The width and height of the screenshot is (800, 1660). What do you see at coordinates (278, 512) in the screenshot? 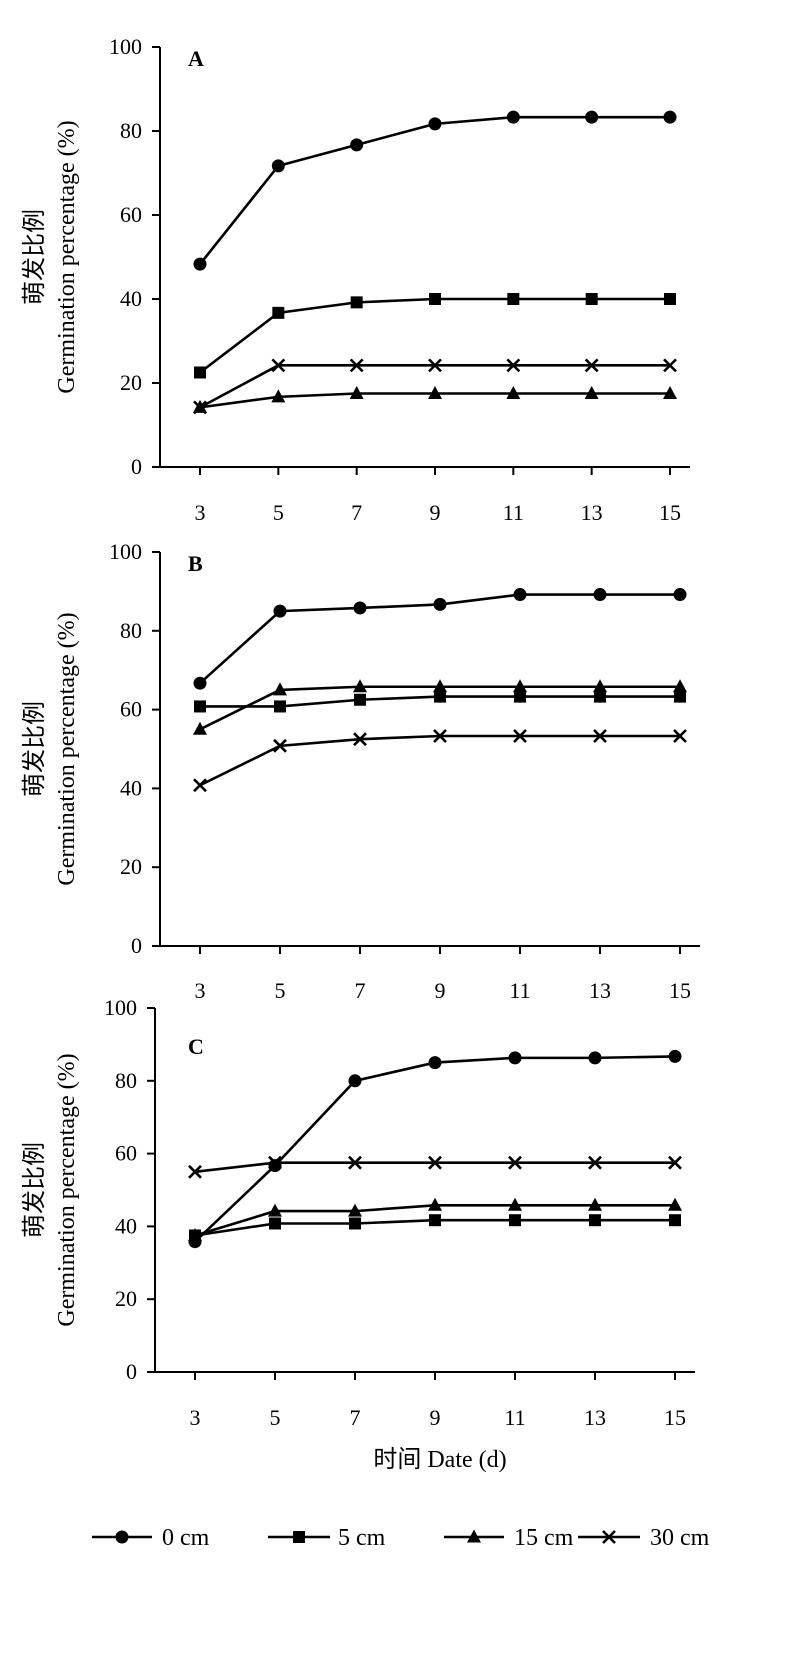
I see `x-tick-label: 5` at bounding box center [278, 512].